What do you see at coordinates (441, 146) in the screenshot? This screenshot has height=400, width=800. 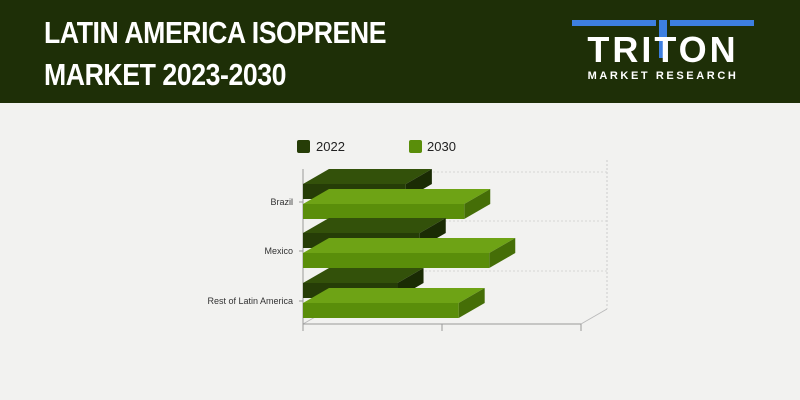 I see `legend-label-2030: 2030` at bounding box center [441, 146].